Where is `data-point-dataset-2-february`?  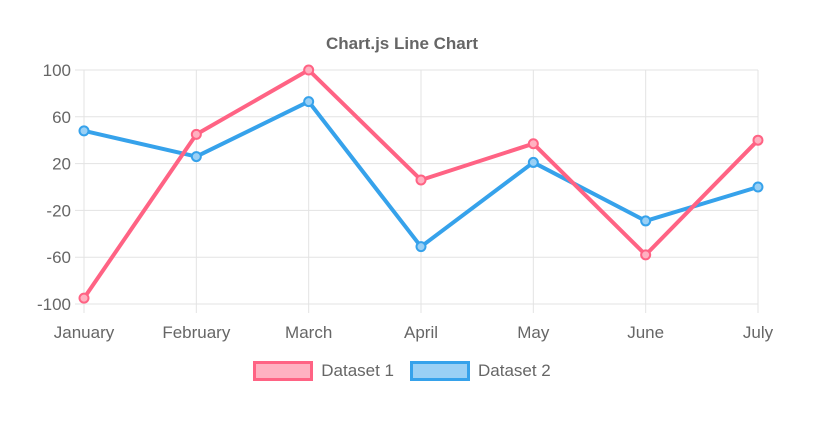 data-point-dataset-2-february is located at coordinates (196, 157).